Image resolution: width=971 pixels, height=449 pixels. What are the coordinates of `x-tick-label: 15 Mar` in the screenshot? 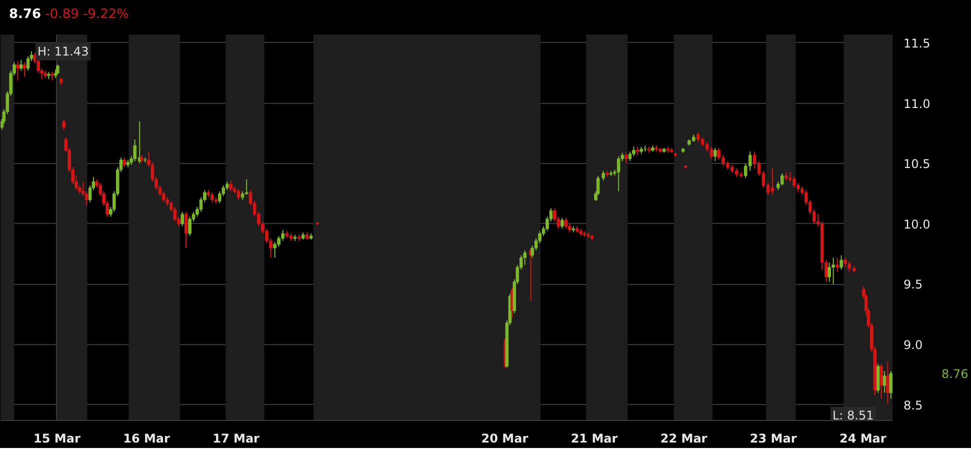 It's located at (57, 439).